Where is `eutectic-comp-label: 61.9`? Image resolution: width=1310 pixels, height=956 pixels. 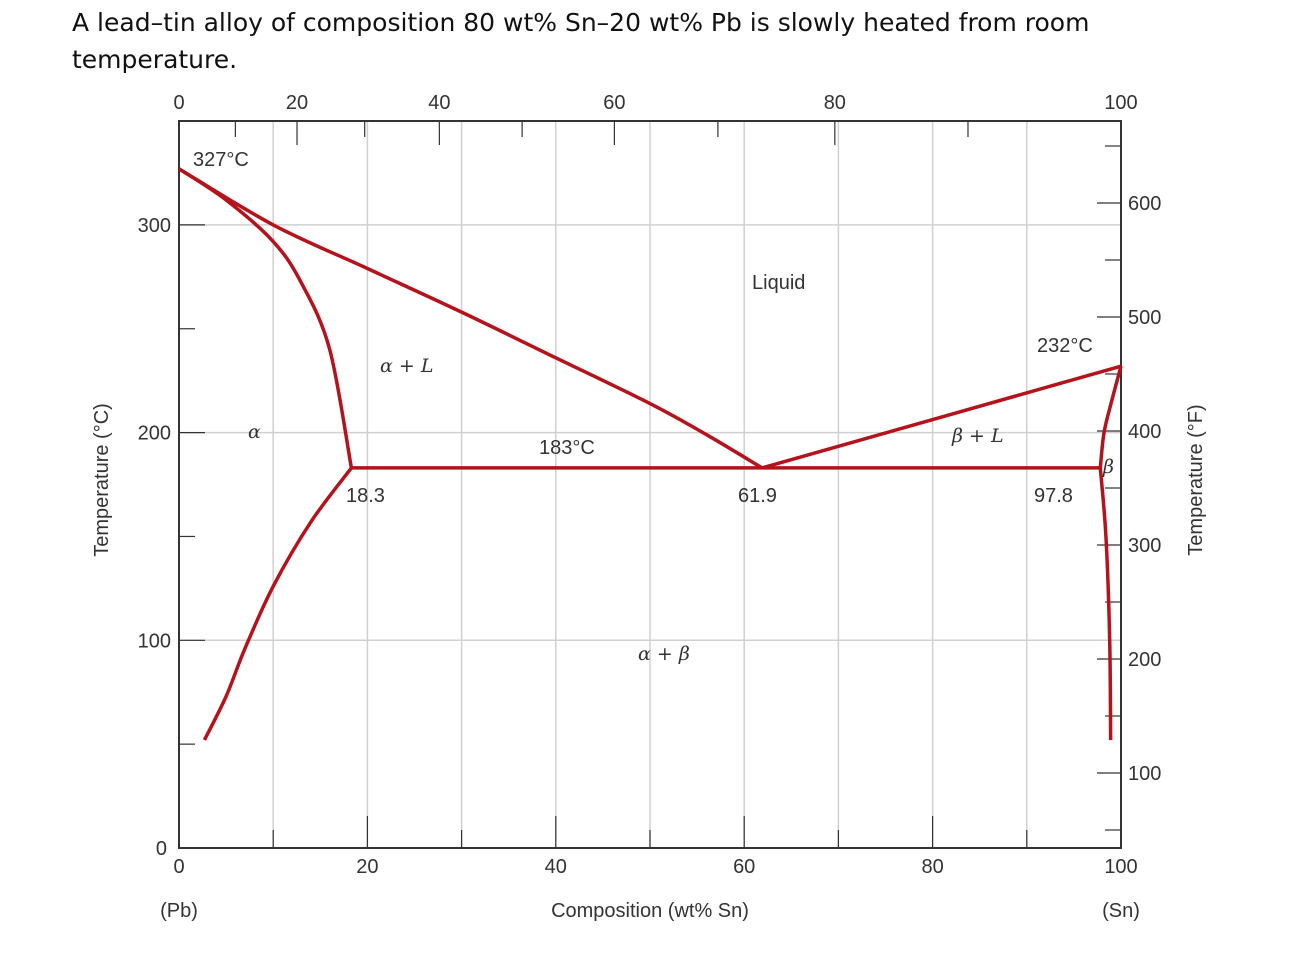 eutectic-comp-label: 61.9 is located at coordinates (757, 496).